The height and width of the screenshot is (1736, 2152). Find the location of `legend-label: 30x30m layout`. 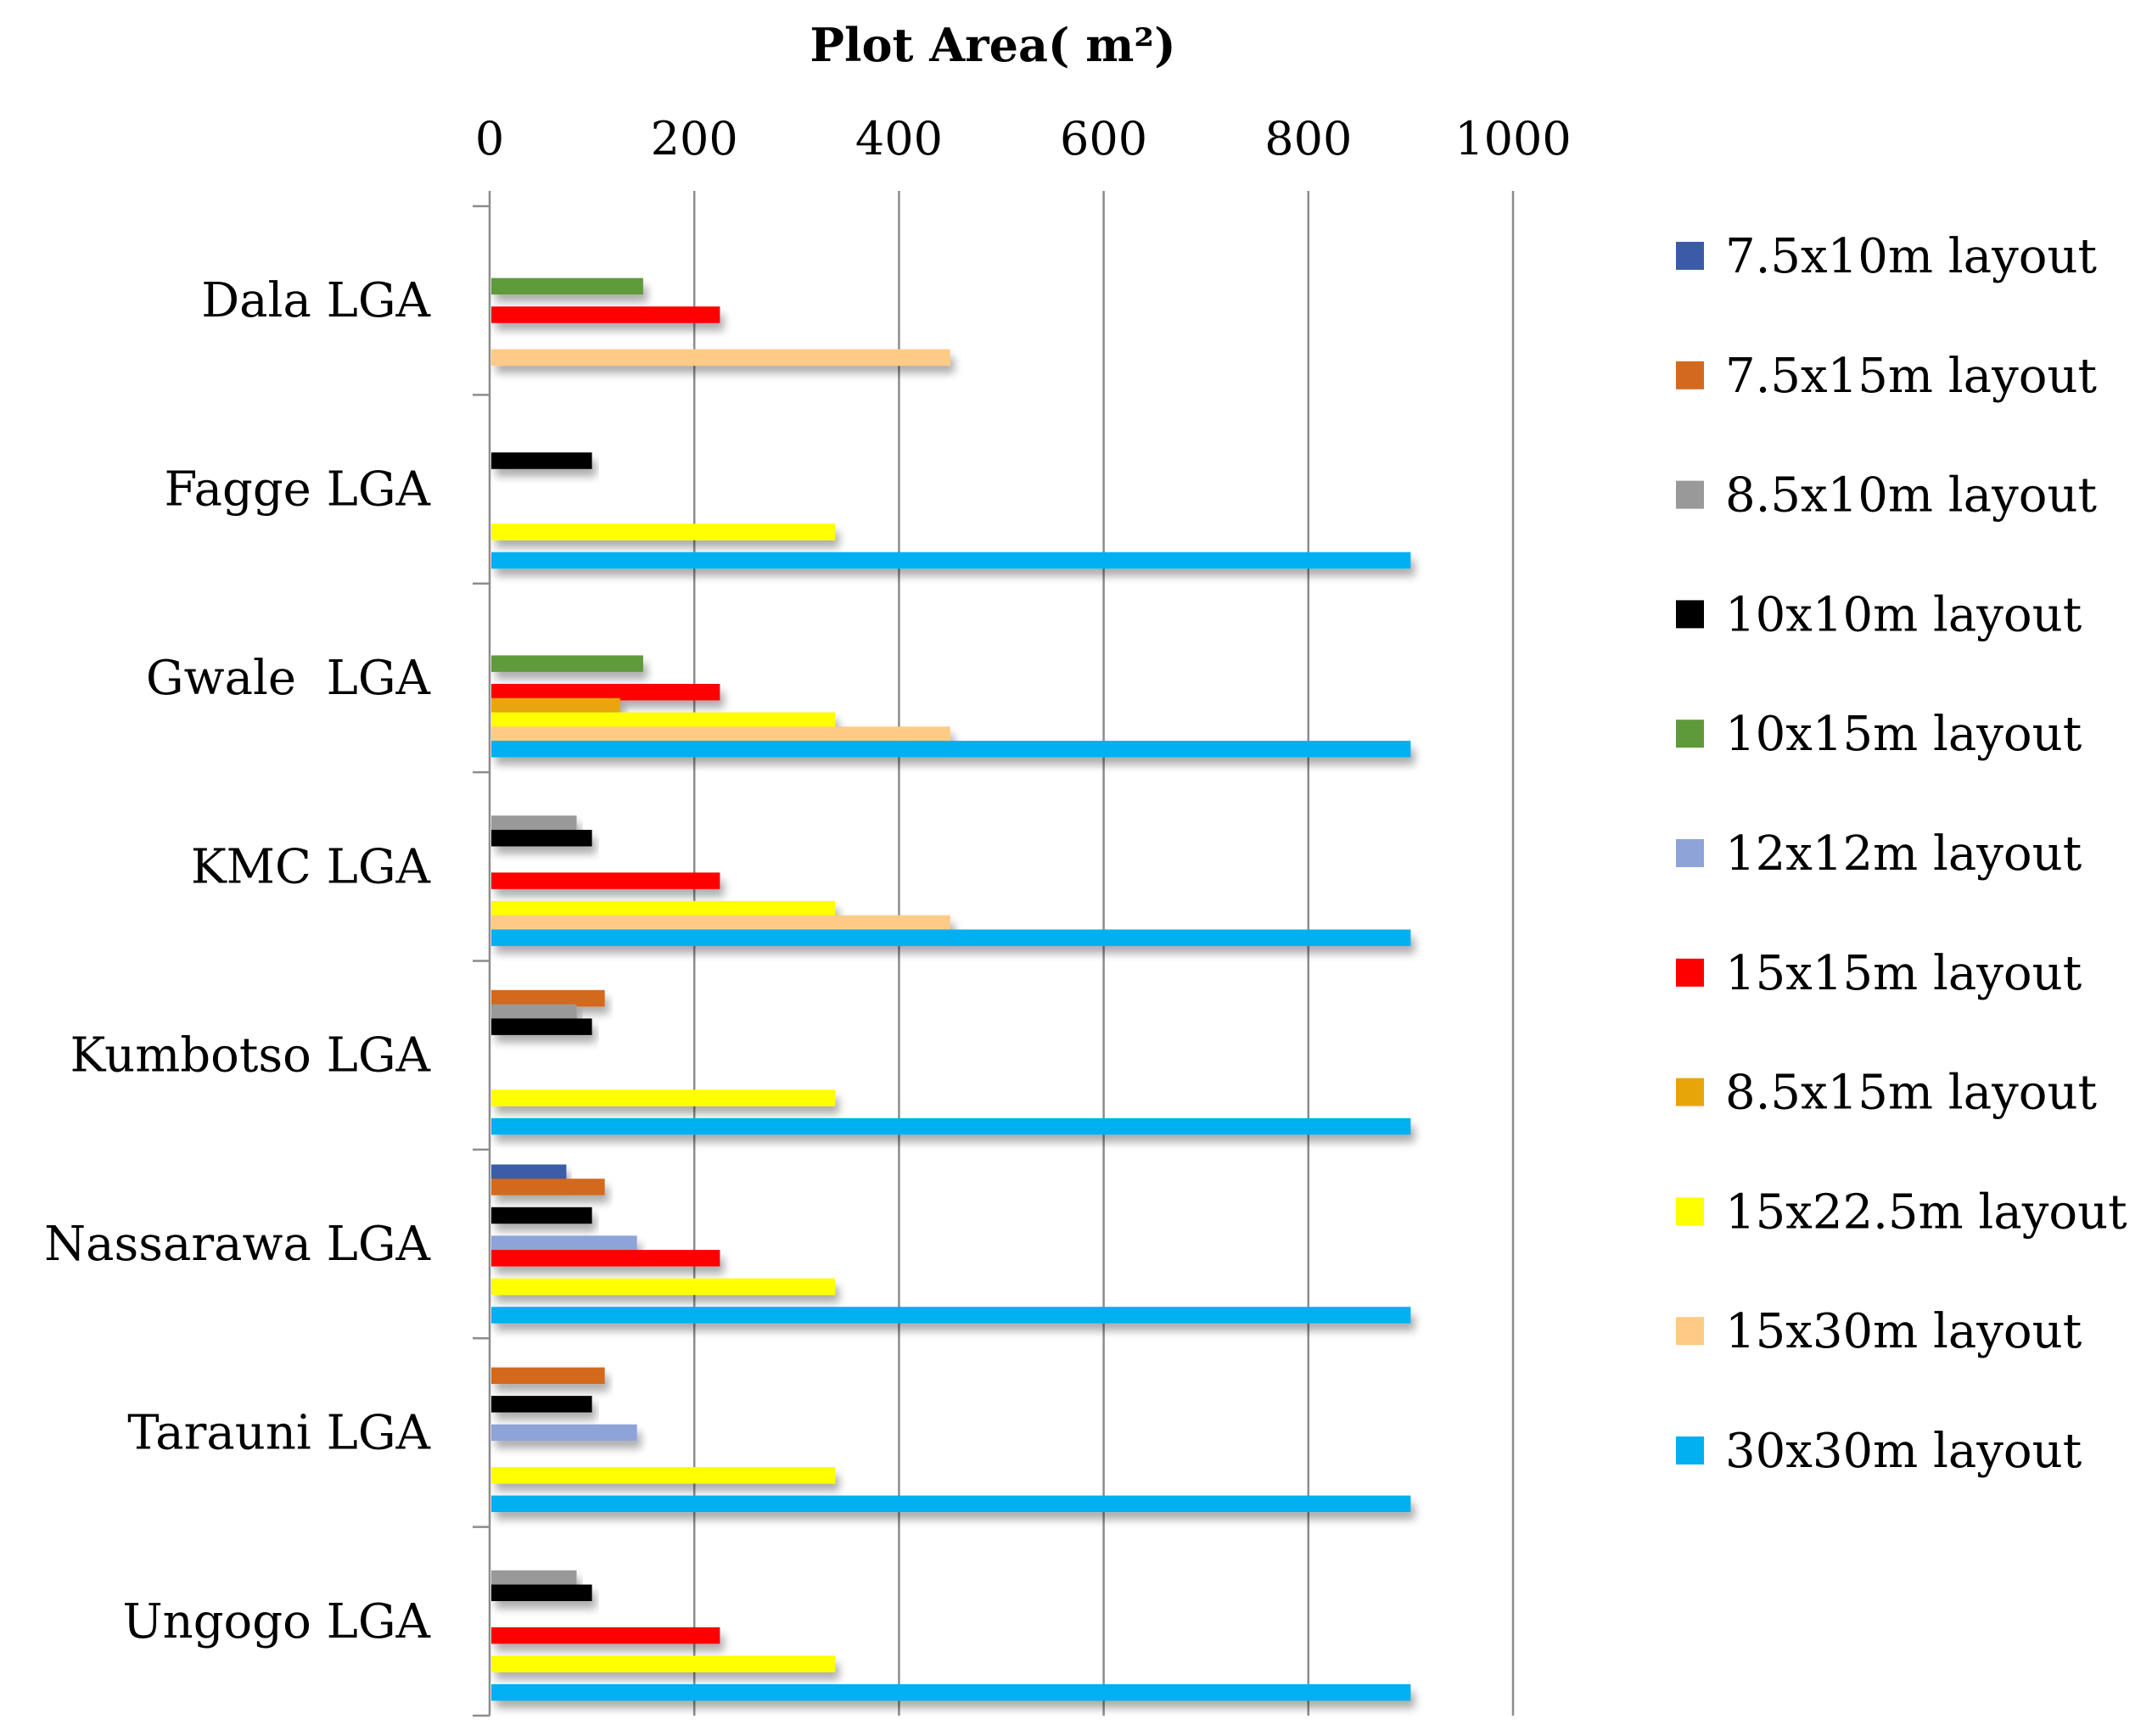

legend-label: 30x30m layout is located at coordinates (1904, 1452).